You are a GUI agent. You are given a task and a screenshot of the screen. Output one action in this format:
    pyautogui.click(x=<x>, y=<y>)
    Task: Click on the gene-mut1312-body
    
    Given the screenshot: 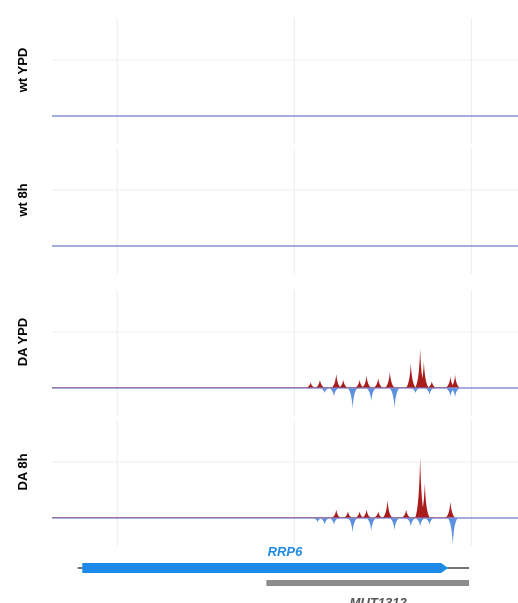 What is the action you would take?
    pyautogui.click(x=368, y=583)
    